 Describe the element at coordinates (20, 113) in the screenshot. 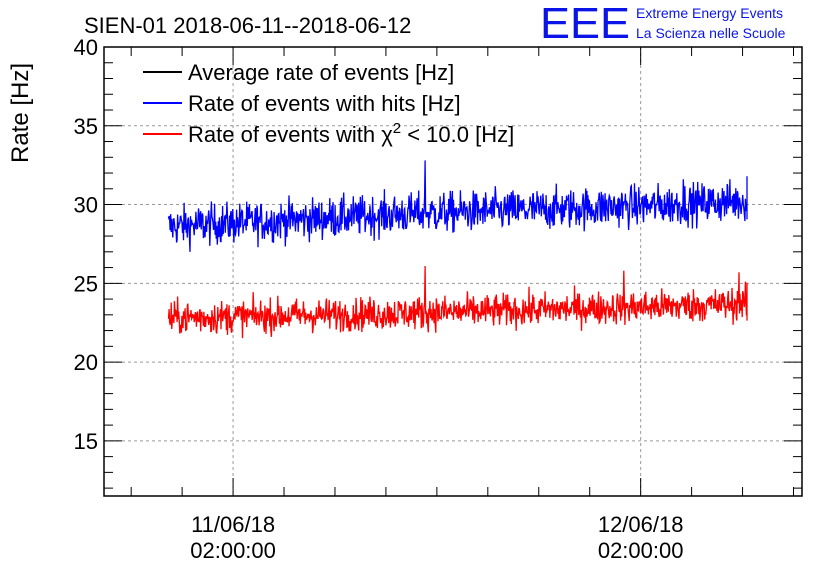

I see `y-axis-label: Rate [Hz]` at that location.